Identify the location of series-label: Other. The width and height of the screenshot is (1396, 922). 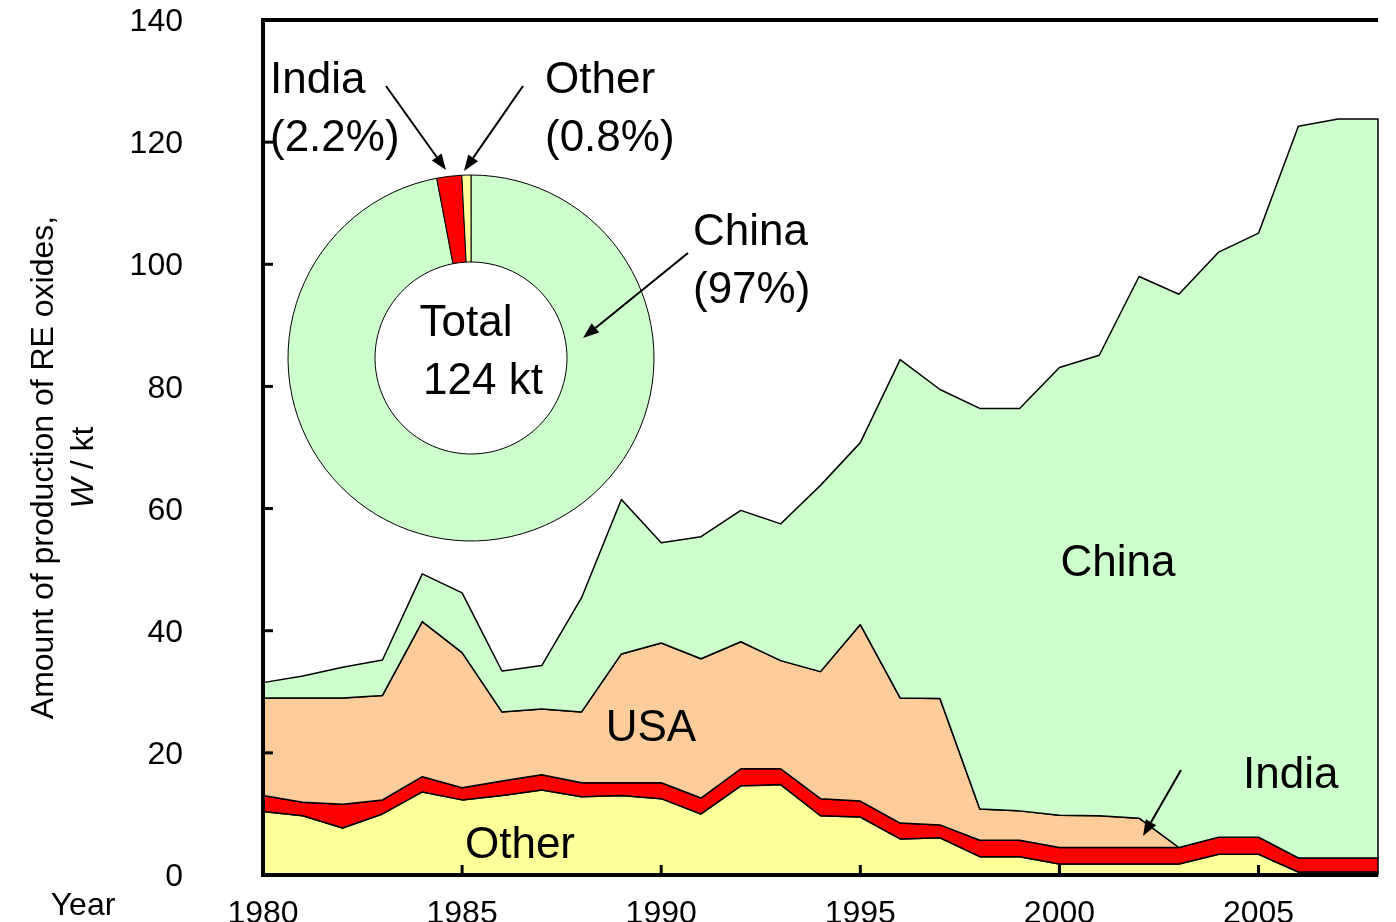
(520, 842).